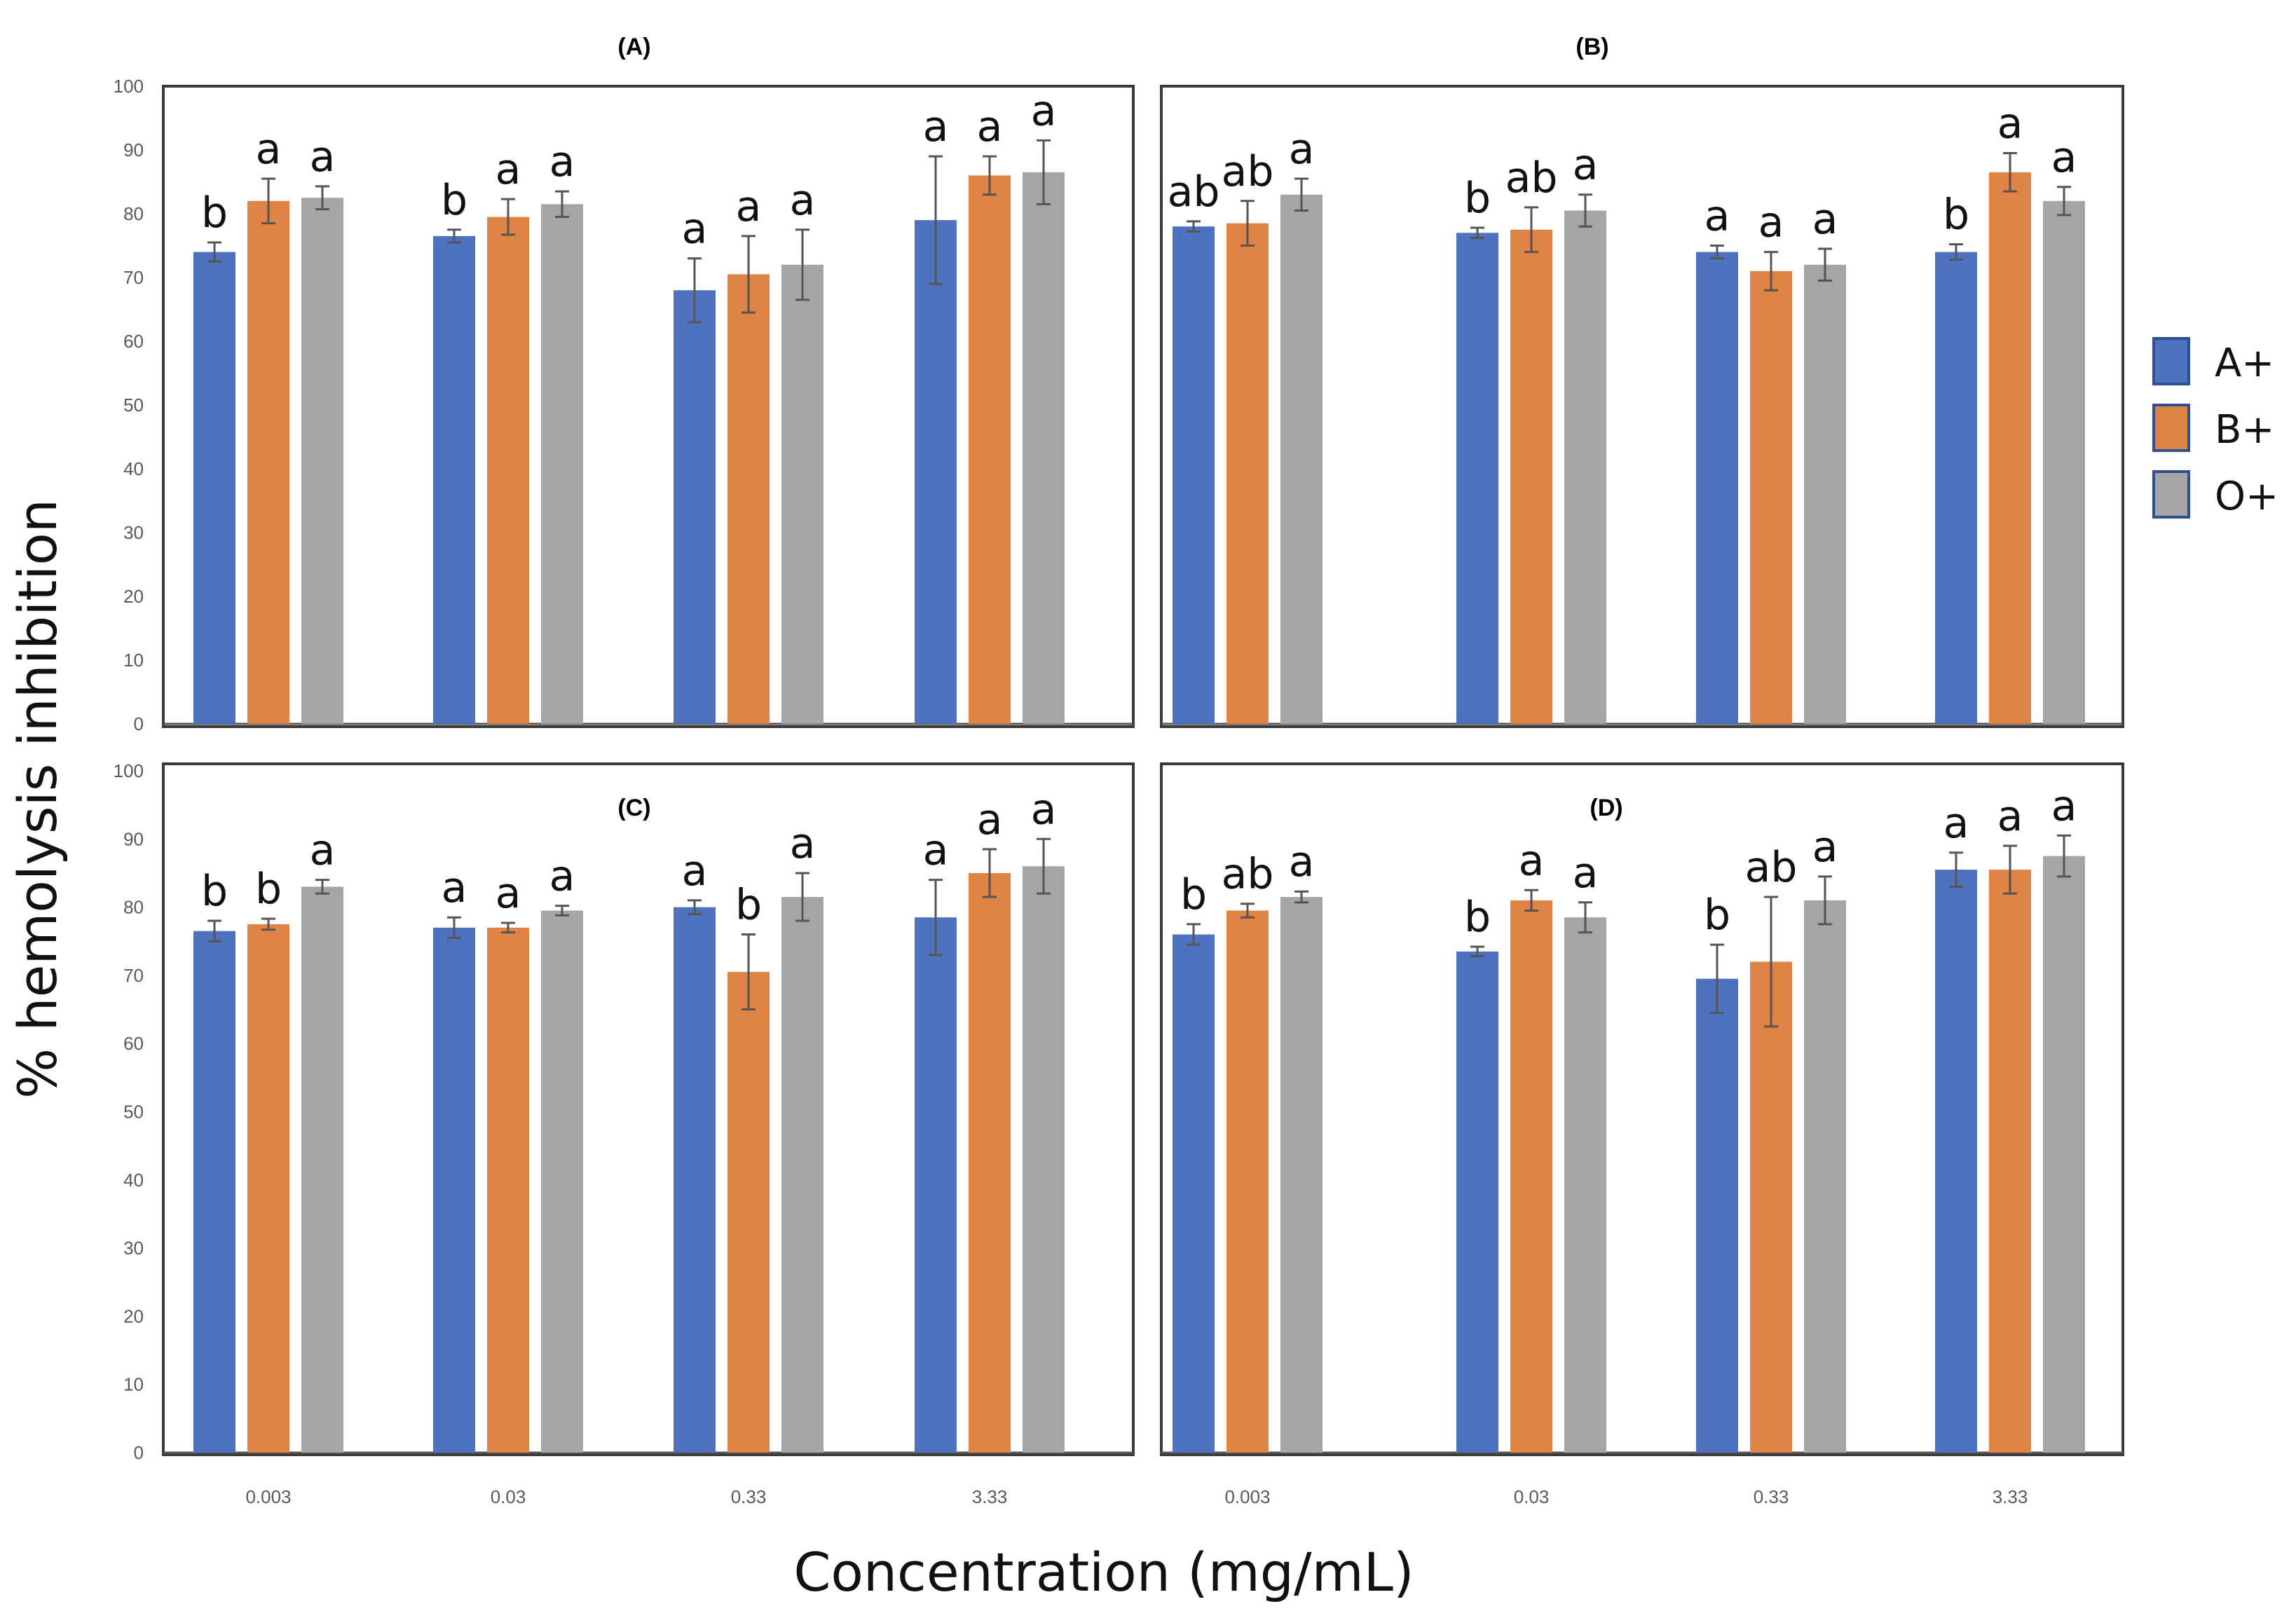 This screenshot has height=1611, width=2296. I want to click on legend: A+ B+ O+, so click(2215, 428).